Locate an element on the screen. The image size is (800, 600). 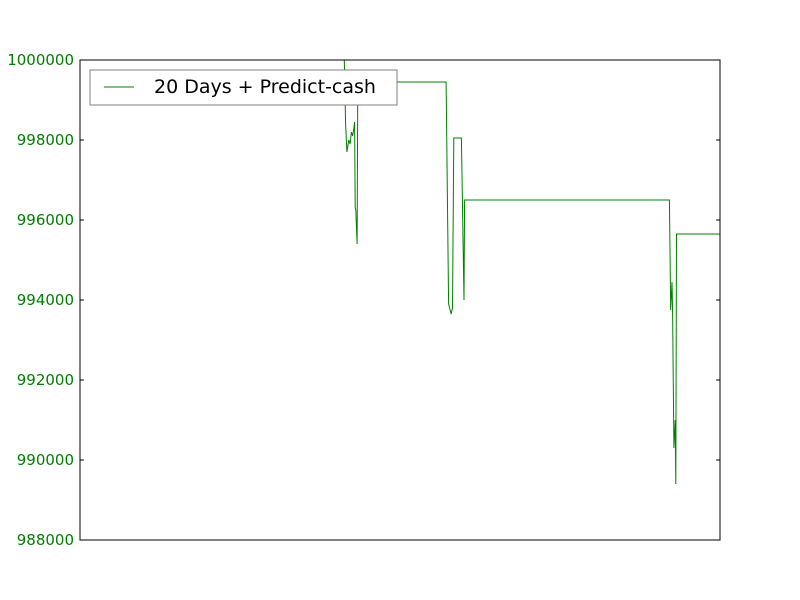
legend-label: 20 Days + Predict-cash is located at coordinates (265, 87).